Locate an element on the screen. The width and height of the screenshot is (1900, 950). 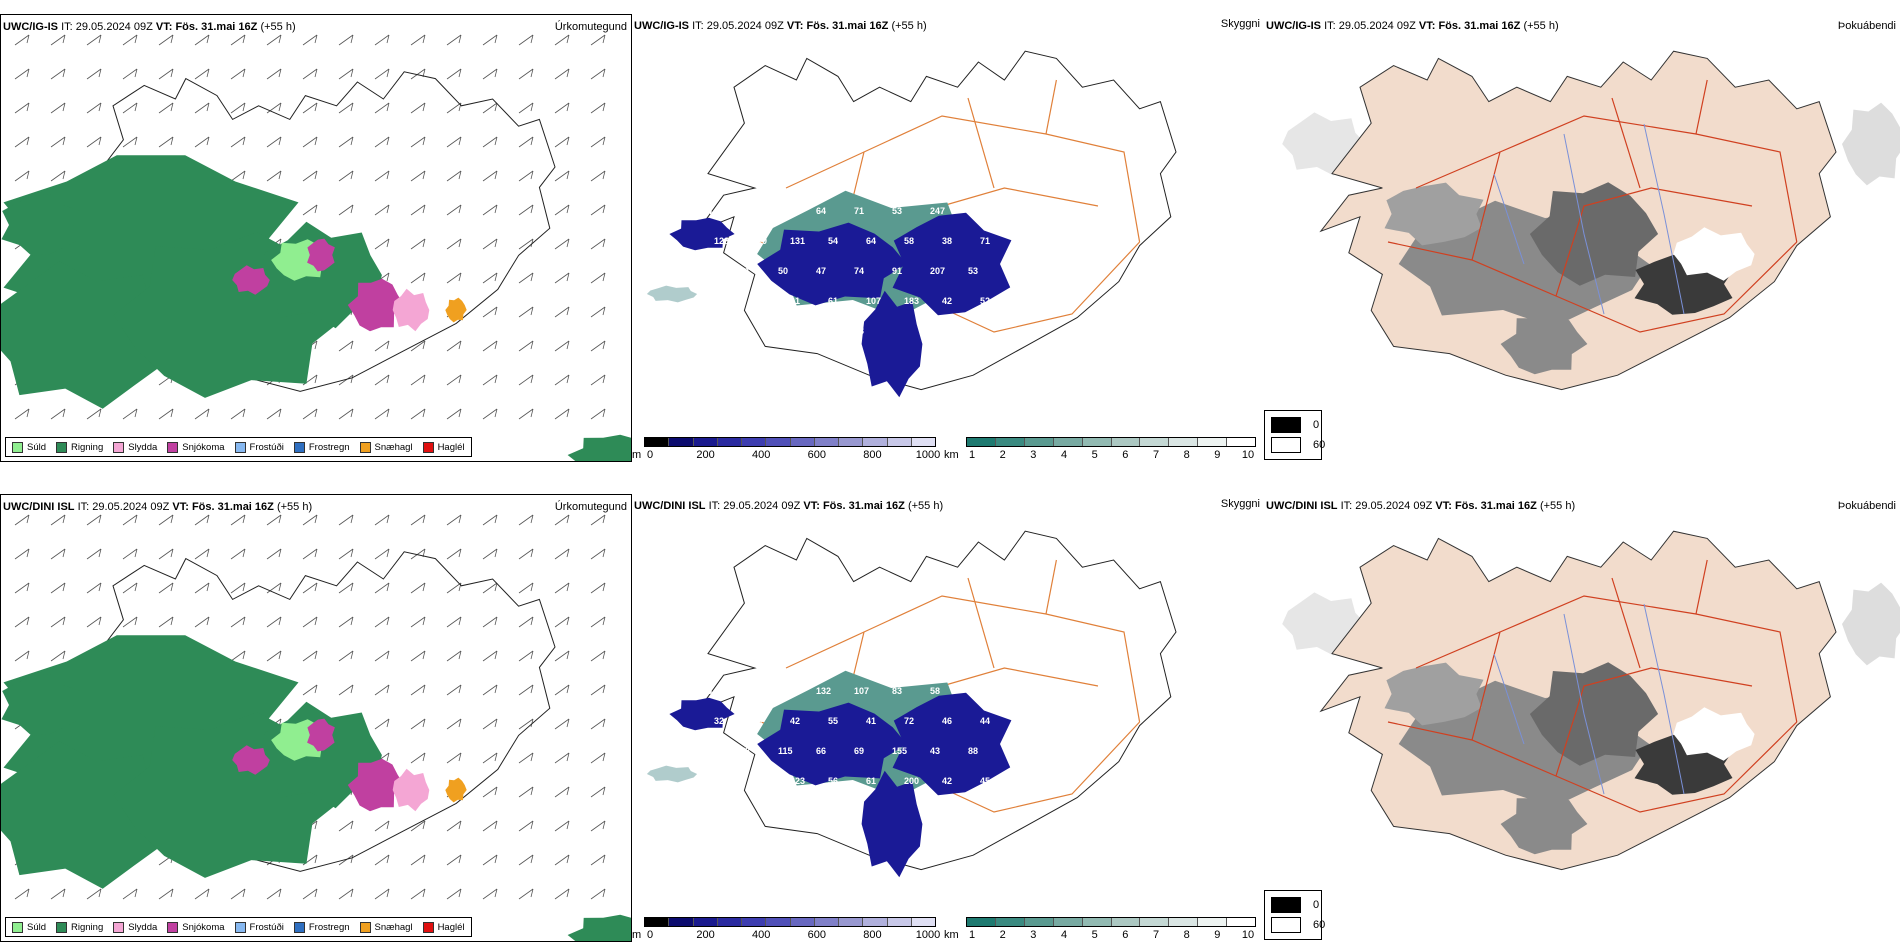
colorbar-tick: 200 is located at coordinates (705, 935).